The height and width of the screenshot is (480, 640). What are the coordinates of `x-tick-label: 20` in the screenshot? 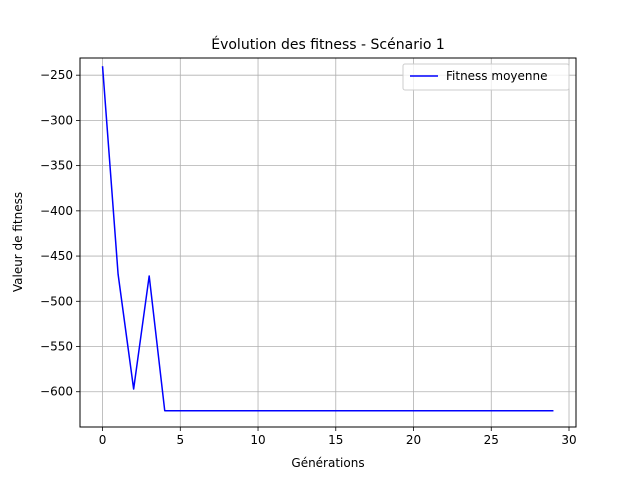 It's located at (413, 440).